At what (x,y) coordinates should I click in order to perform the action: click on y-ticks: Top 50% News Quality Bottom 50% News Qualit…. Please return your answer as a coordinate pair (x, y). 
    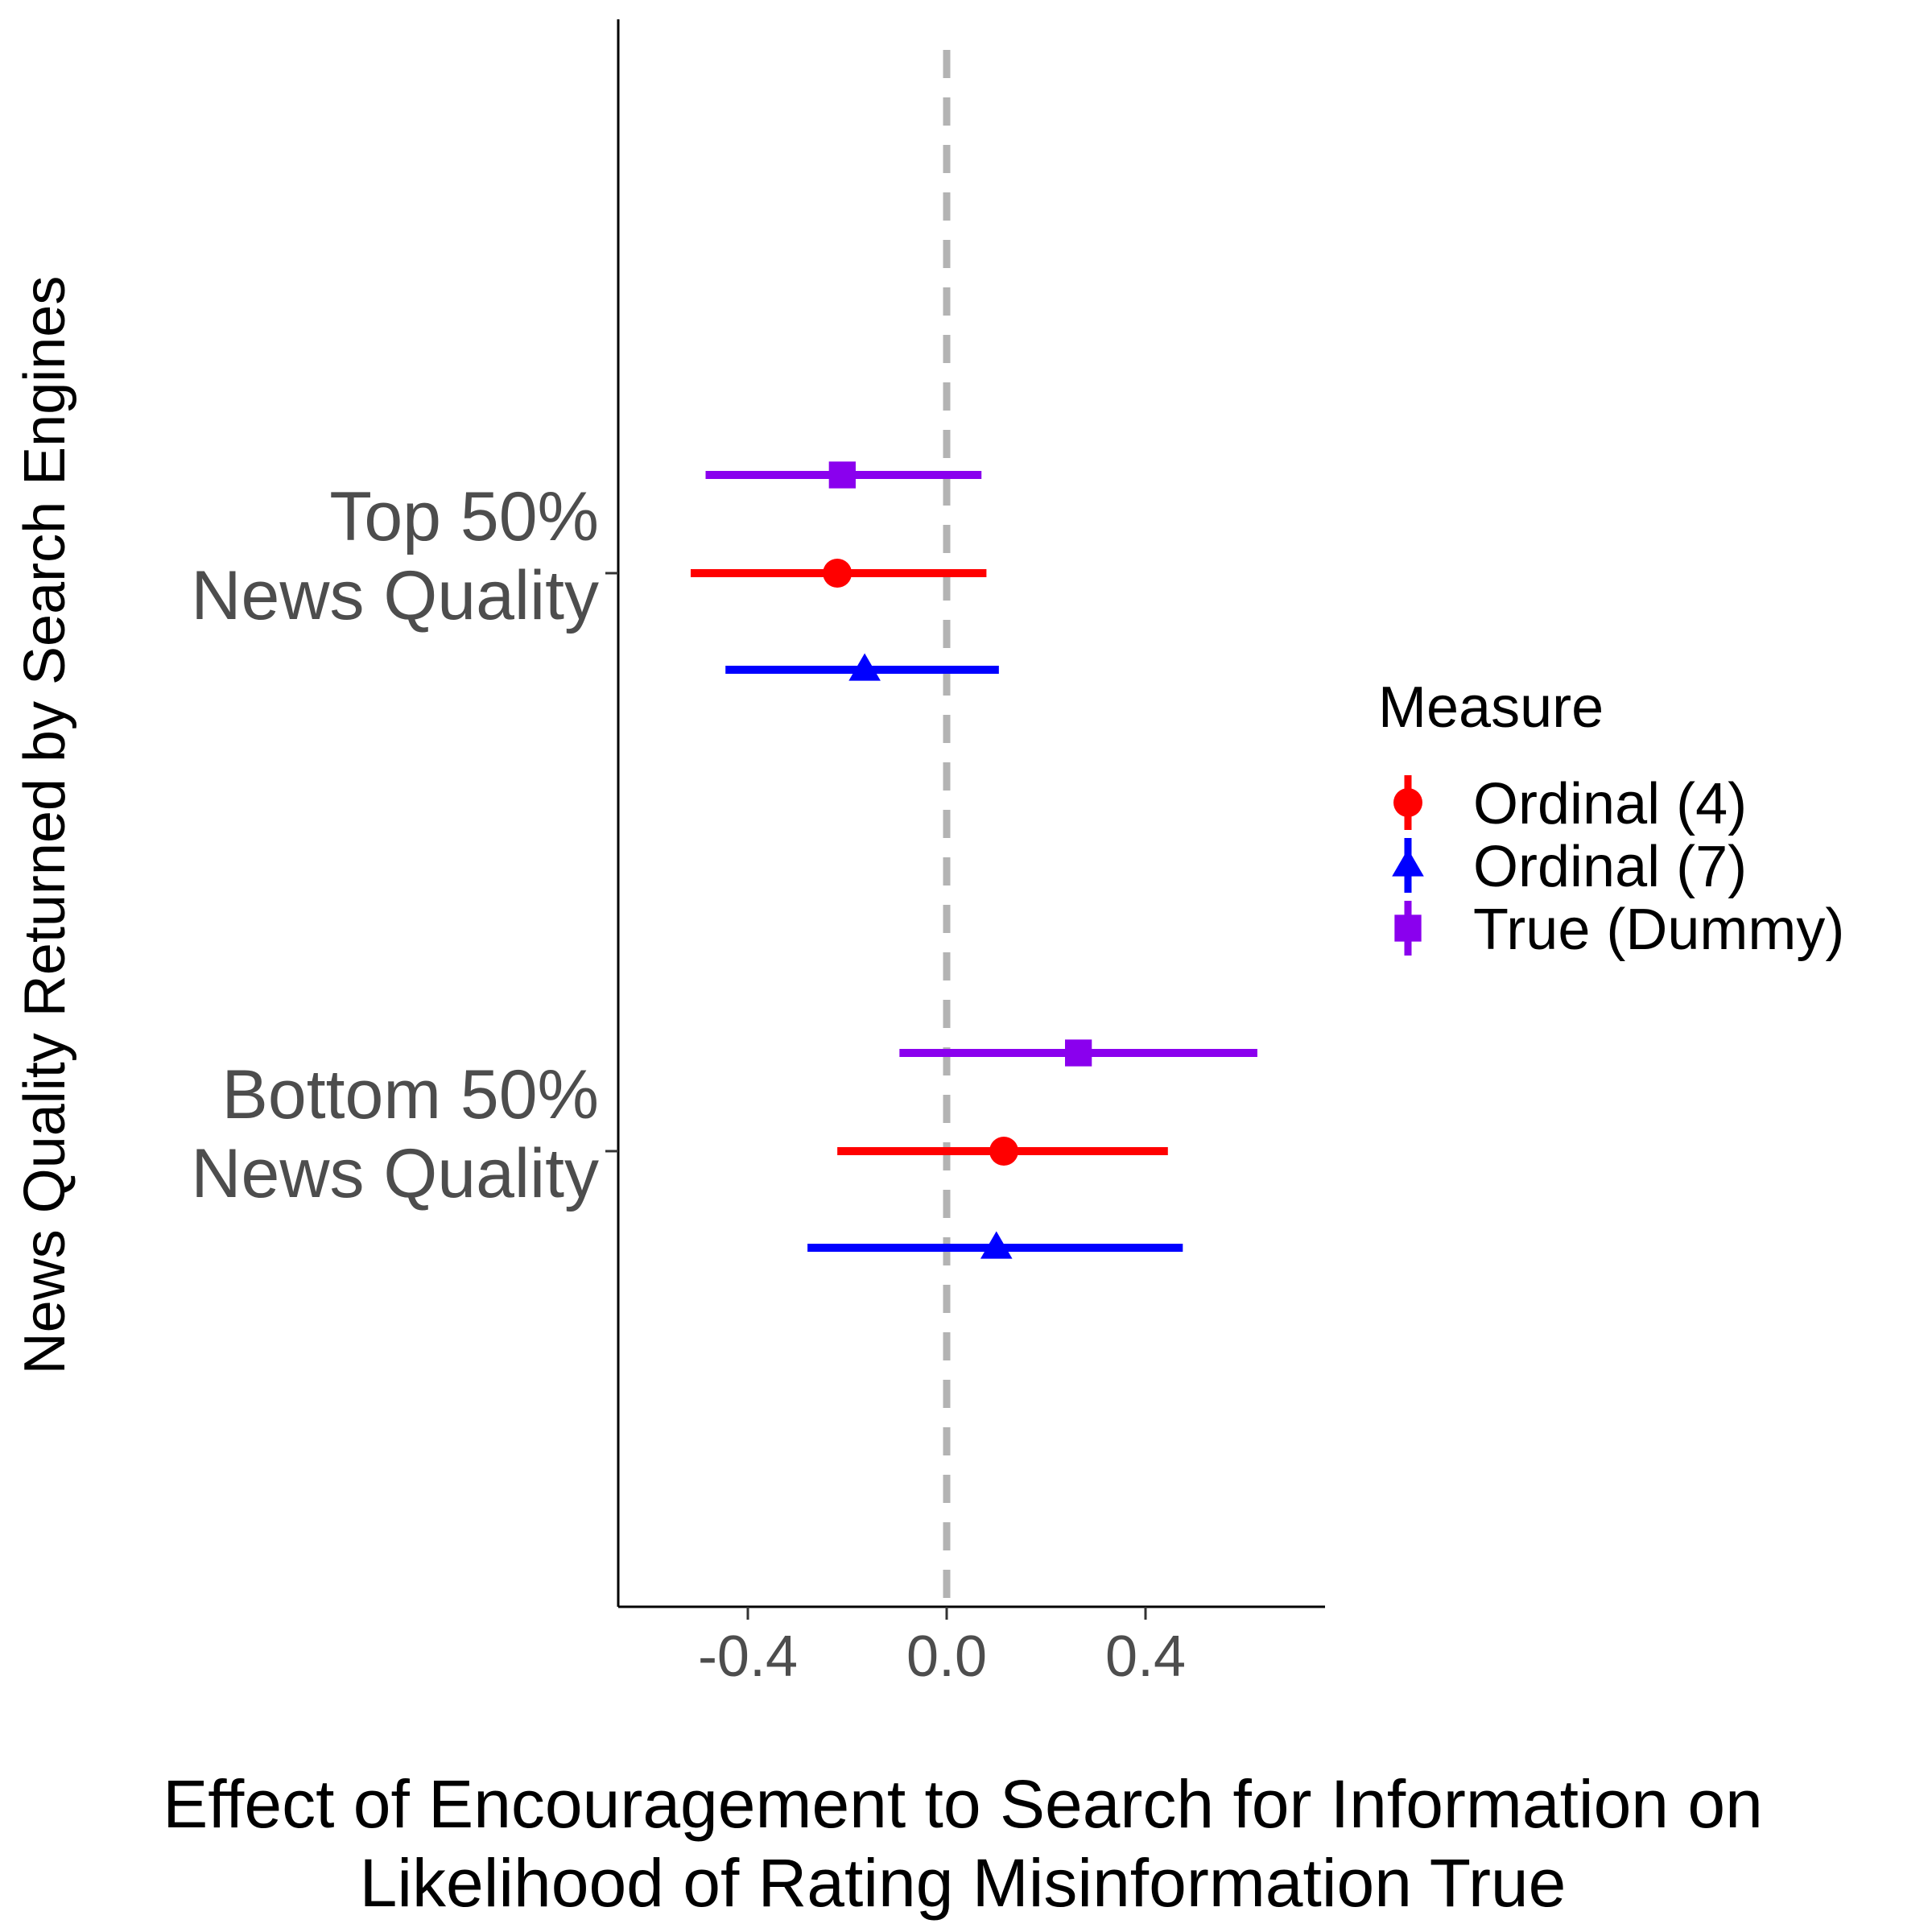
    Looking at the image, I should click on (404, 845).